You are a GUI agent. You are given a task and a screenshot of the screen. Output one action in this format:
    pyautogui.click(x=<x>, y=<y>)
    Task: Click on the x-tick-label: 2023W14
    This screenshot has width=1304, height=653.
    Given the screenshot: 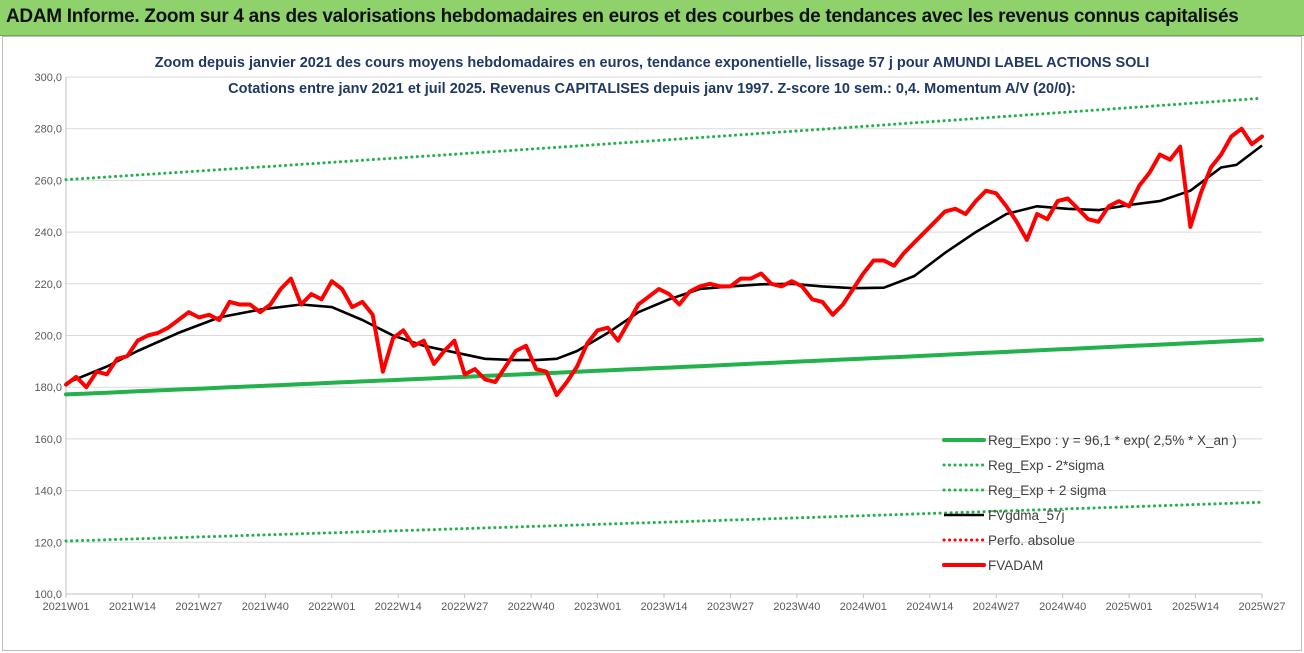 What is the action you would take?
    pyautogui.click(x=663, y=607)
    